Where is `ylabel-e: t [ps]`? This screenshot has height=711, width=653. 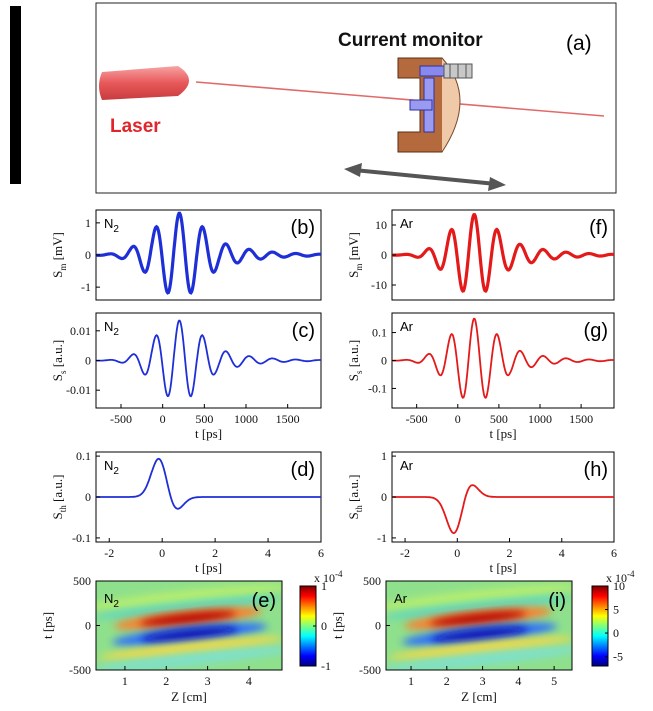 ylabel-e: t [ps] is located at coordinates (47, 625).